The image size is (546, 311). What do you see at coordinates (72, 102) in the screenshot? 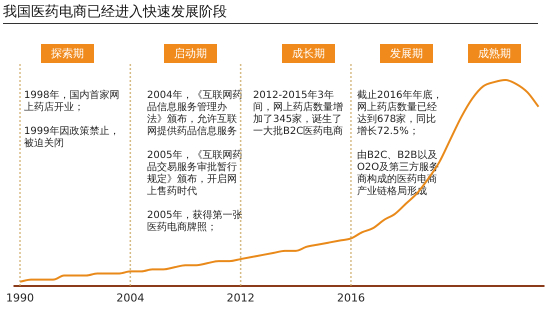
I see `annotation: 1998年，国内首家网上药店开业；` at bounding box center [72, 102].